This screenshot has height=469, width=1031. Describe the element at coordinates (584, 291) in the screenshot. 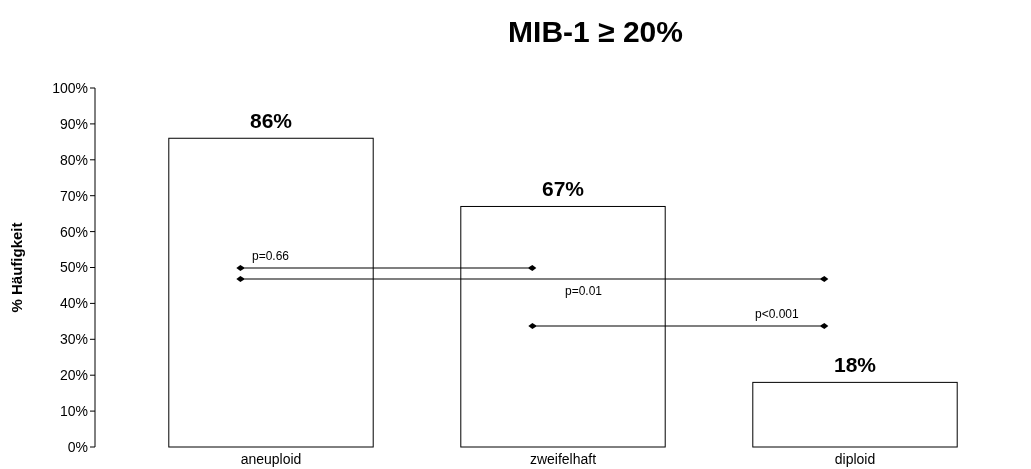

I see `annotation: p=0.01` at that location.